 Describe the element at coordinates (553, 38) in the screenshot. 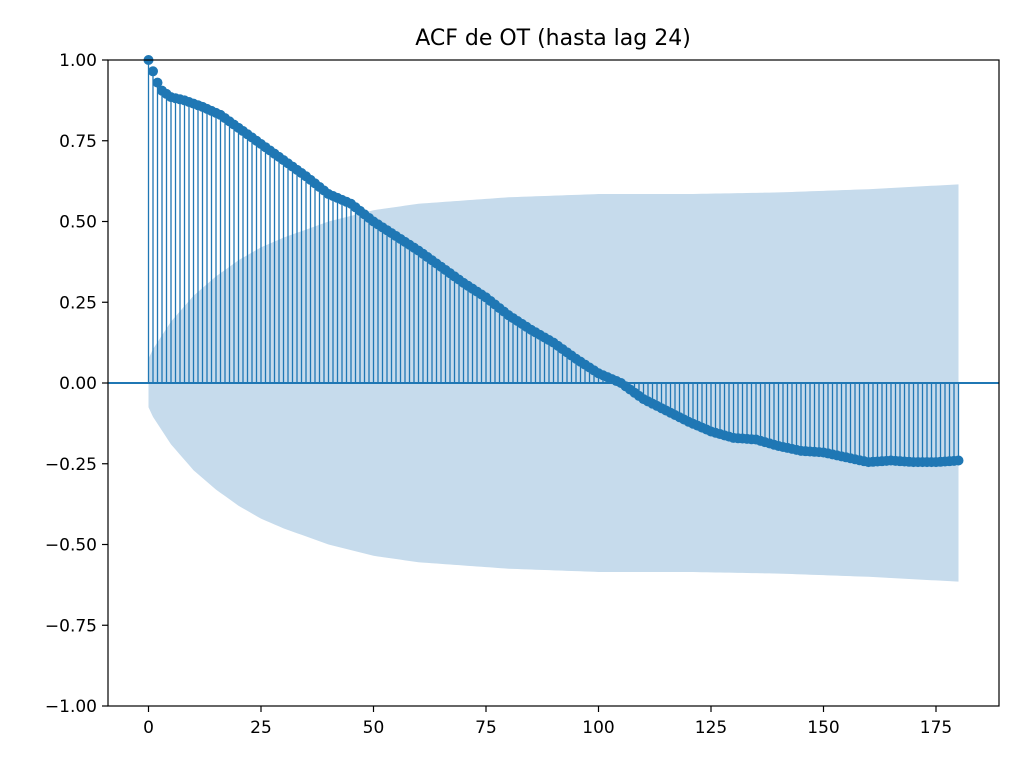

I see `chart-title: ACF de OT (hasta lag 24)` at that location.